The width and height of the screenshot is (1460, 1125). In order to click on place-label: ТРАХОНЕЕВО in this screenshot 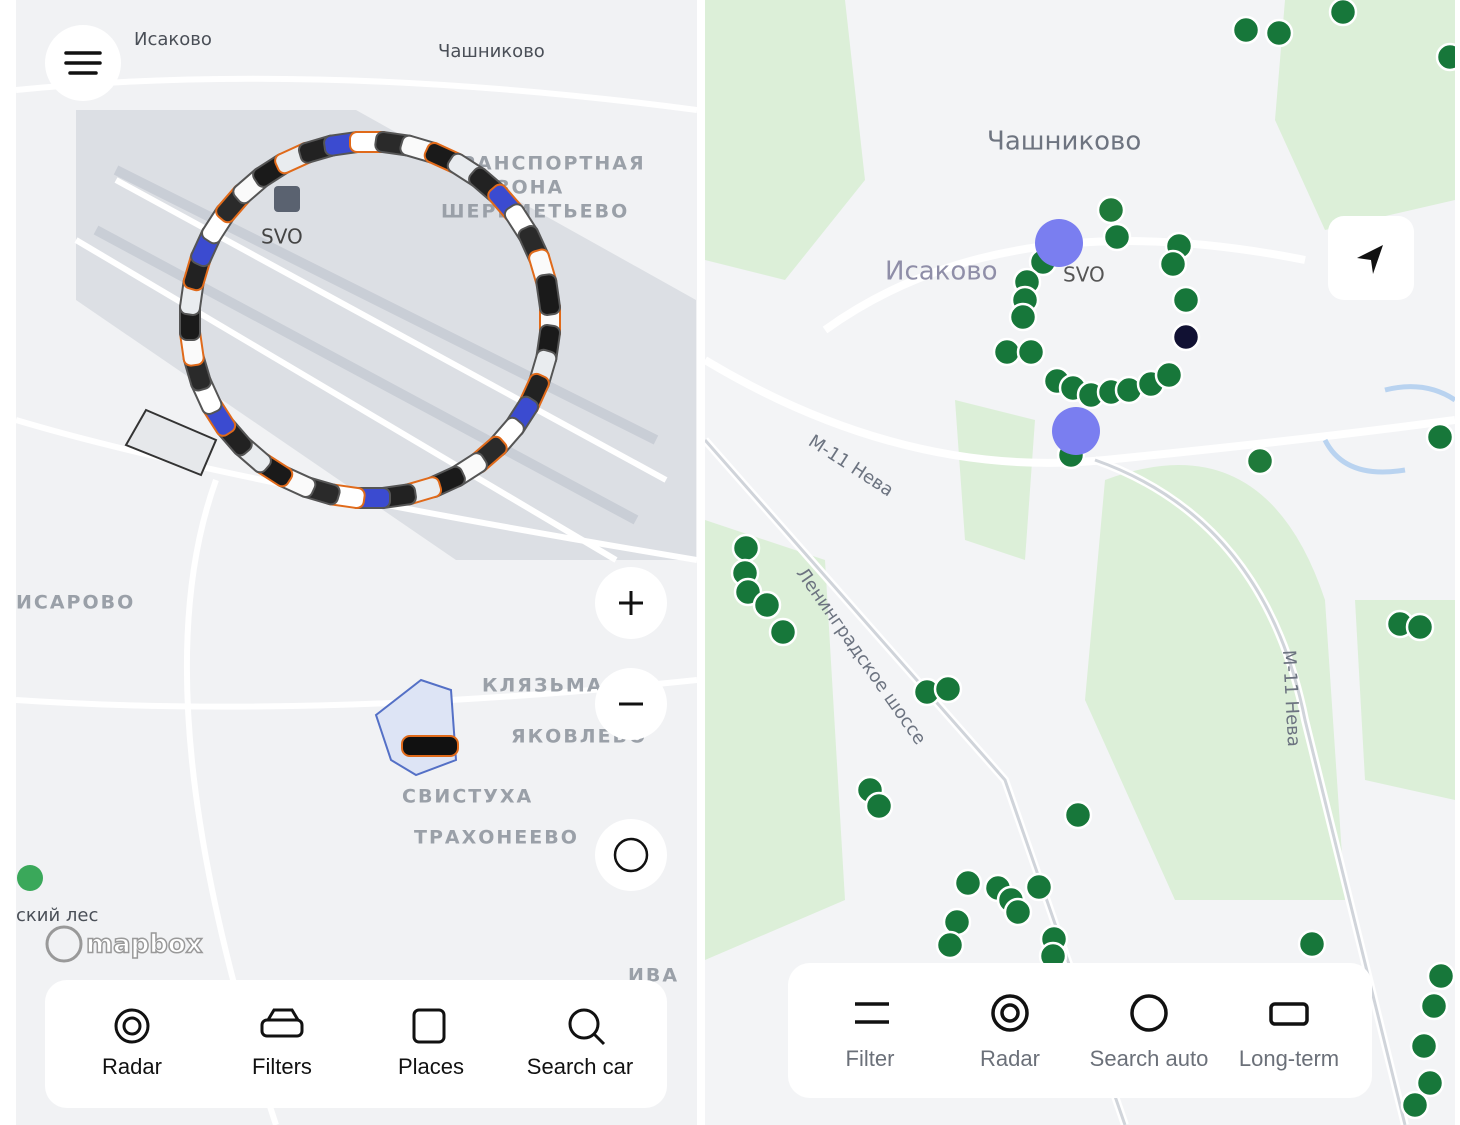, I will do `click(496, 838)`.